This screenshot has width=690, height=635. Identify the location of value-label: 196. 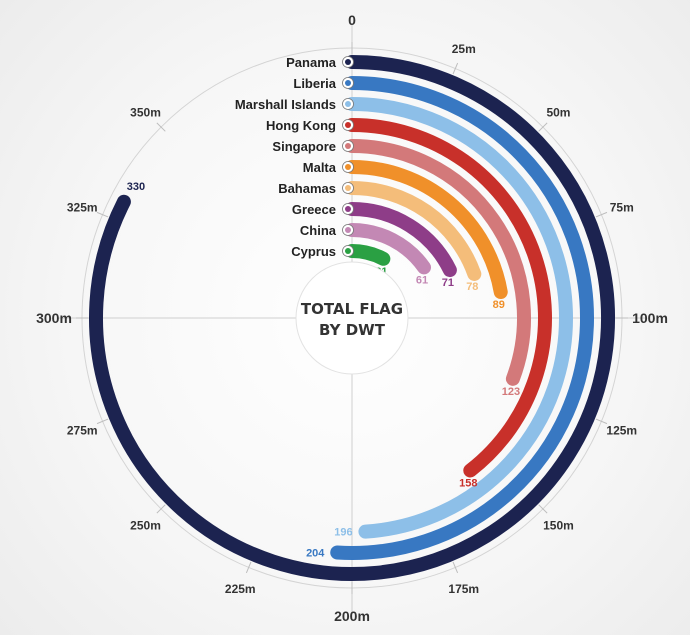
(343, 533).